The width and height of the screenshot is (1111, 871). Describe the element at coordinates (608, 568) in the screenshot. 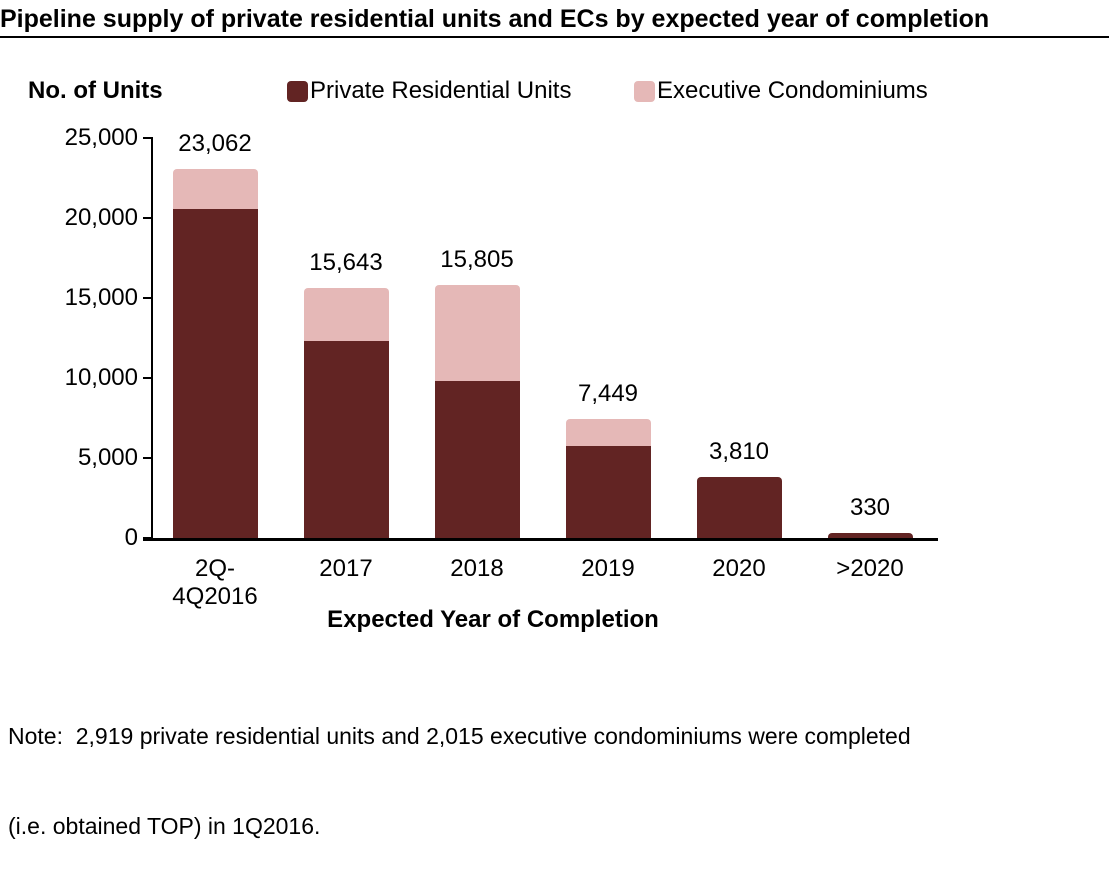

I see `x-tick-label: 2019` at that location.